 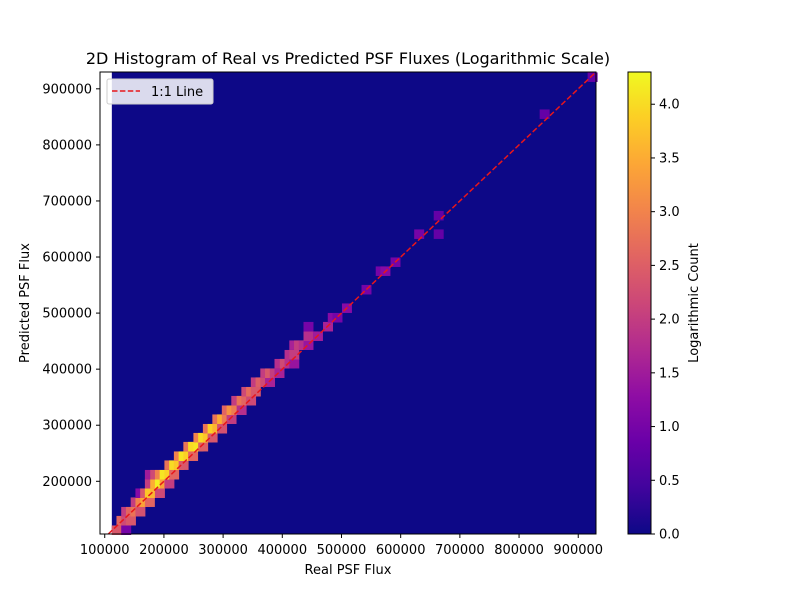 What do you see at coordinates (669, 158) in the screenshot?
I see `colorbar-tick-label: 3.5` at bounding box center [669, 158].